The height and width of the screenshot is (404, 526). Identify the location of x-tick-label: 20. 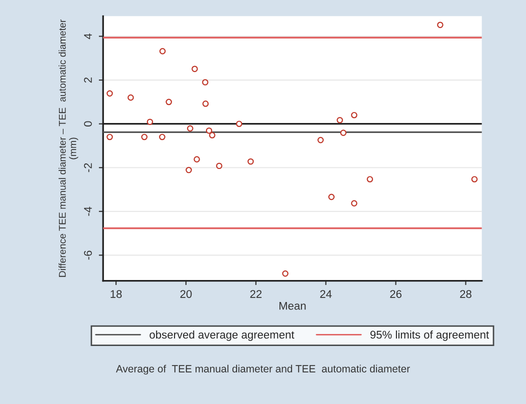
(186, 294).